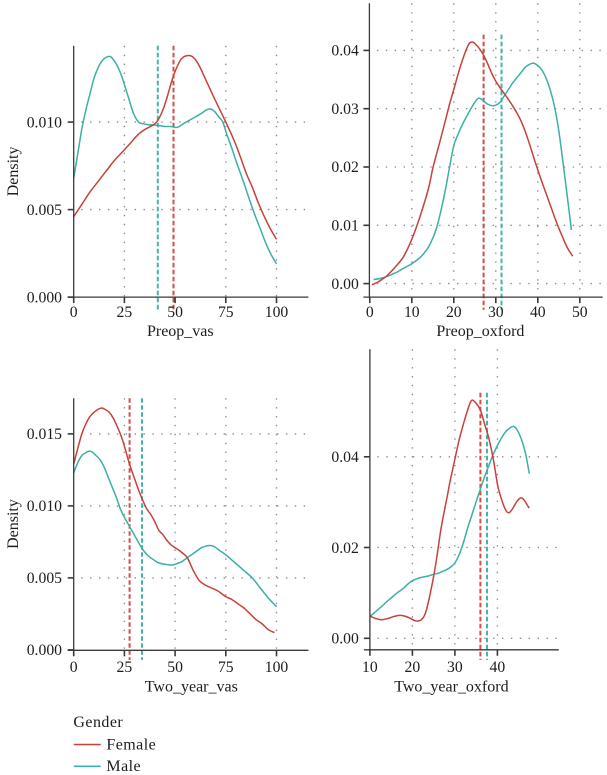 The image size is (607, 775). I want to click on svg-text: Two_year_oxford, so click(451, 686).